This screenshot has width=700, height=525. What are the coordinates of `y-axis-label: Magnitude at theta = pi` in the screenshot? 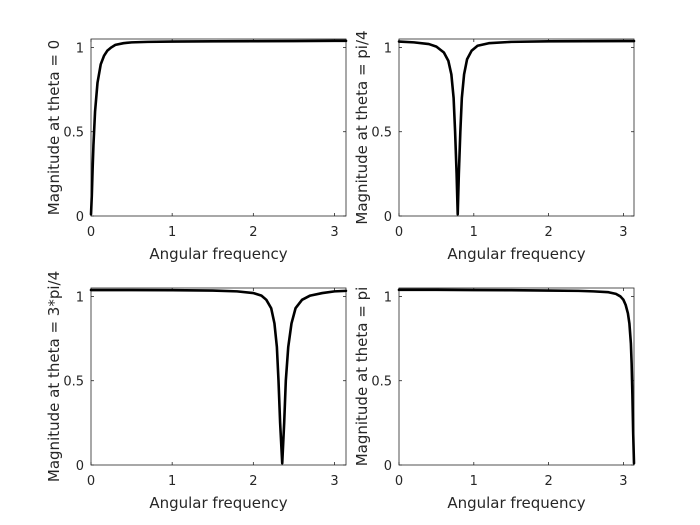 It's located at (362, 377).